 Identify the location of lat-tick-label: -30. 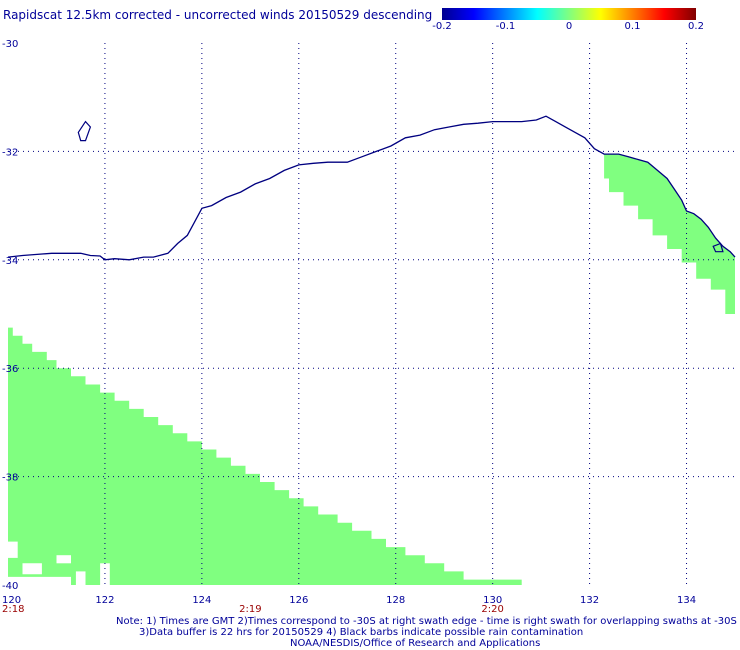
(10, 44).